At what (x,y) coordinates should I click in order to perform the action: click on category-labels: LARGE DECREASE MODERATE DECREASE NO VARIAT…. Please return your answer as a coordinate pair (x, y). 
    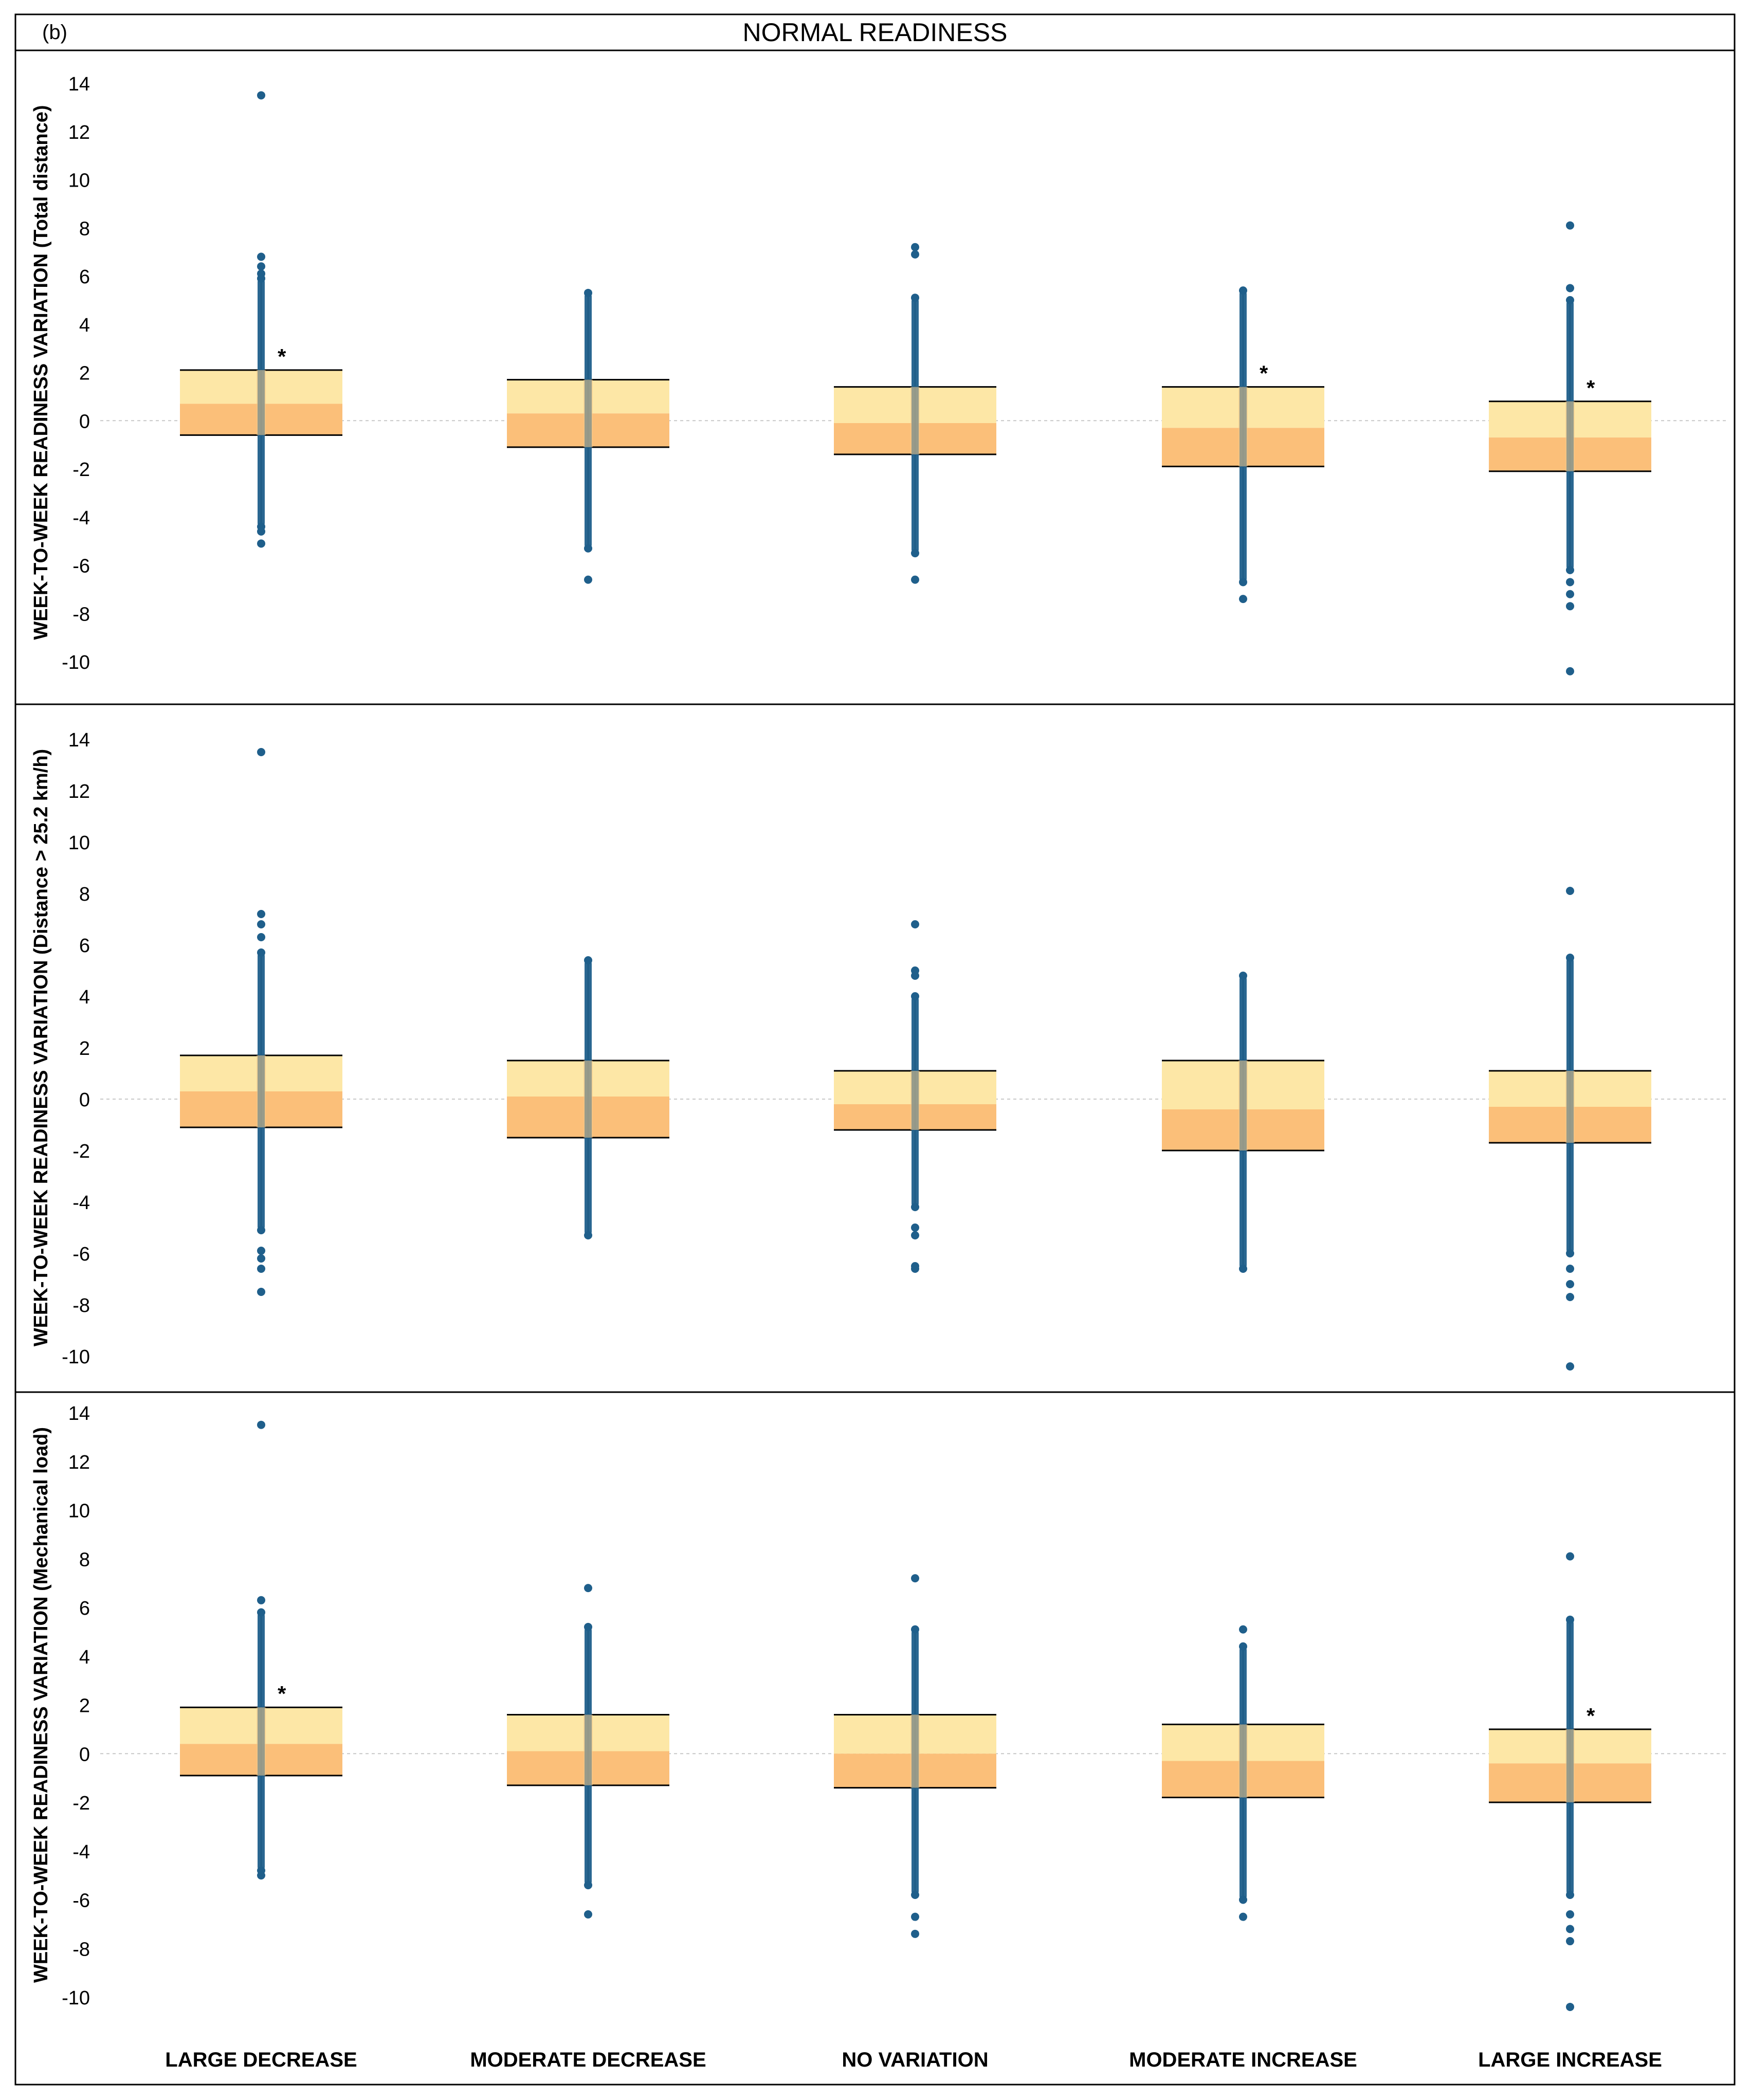
    Looking at the image, I should click on (913, 2060).